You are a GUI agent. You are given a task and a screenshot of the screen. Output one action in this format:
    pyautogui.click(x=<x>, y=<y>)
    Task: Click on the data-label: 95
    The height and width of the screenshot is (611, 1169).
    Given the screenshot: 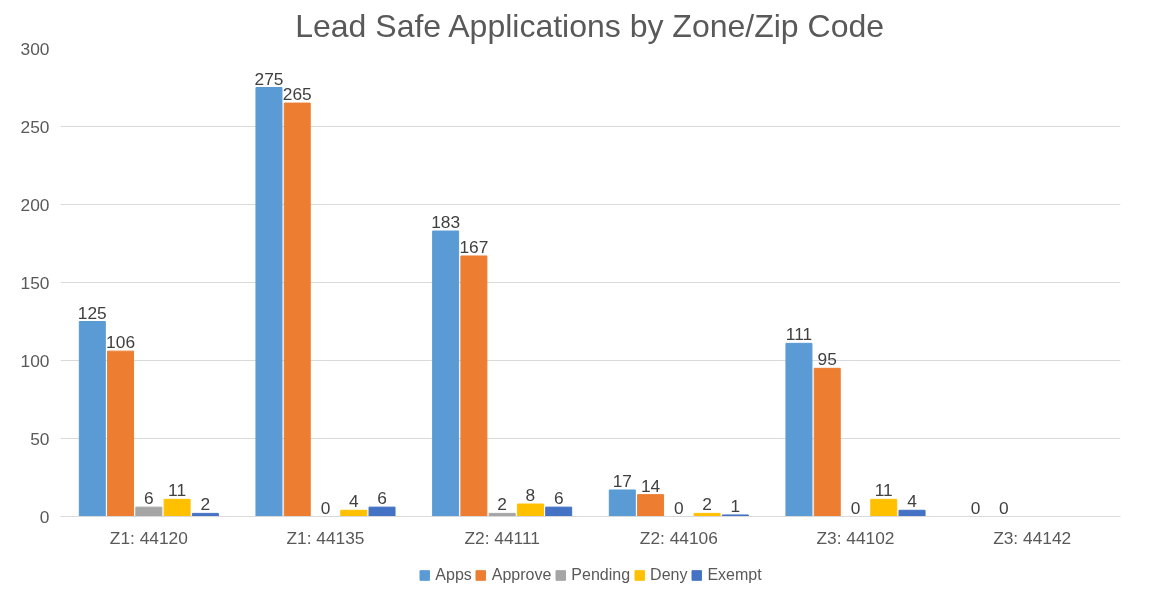 What is the action you would take?
    pyautogui.click(x=827, y=359)
    